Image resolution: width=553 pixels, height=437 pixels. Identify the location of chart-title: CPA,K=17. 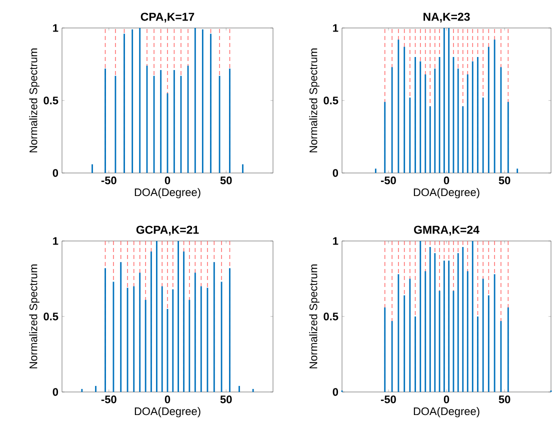
(167, 17).